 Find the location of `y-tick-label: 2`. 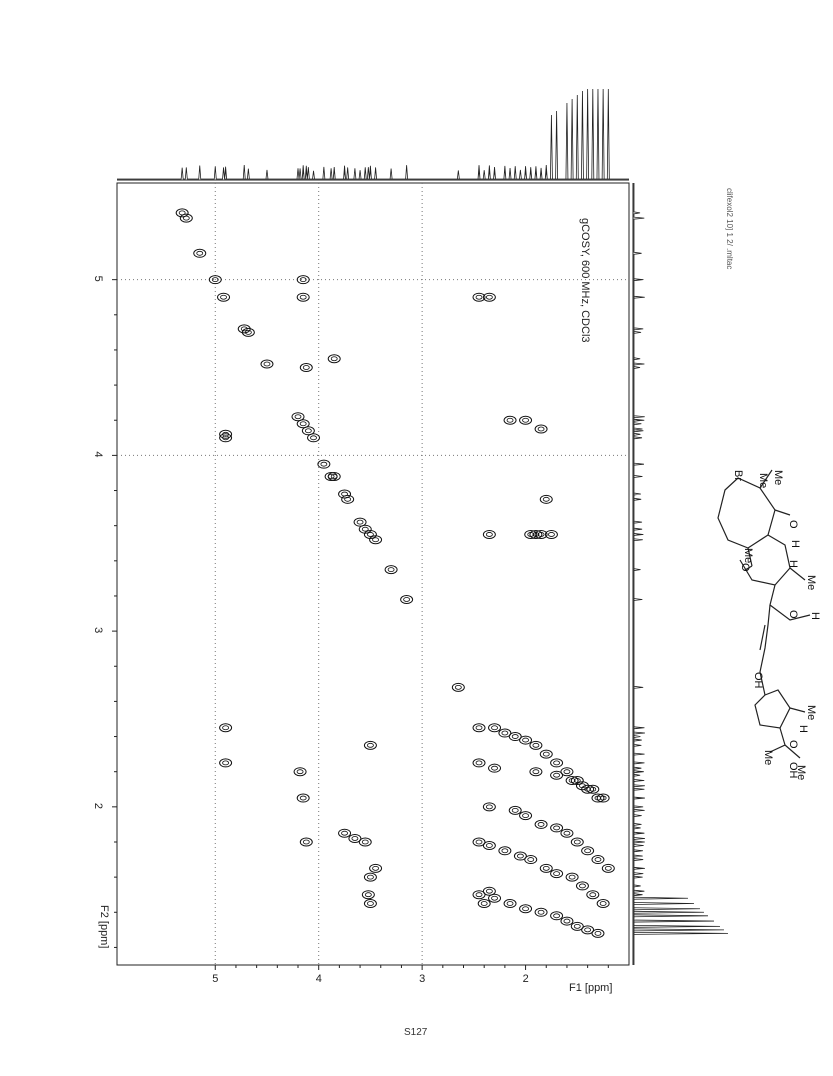

y-tick-label: 2 is located at coordinates (98, 806).